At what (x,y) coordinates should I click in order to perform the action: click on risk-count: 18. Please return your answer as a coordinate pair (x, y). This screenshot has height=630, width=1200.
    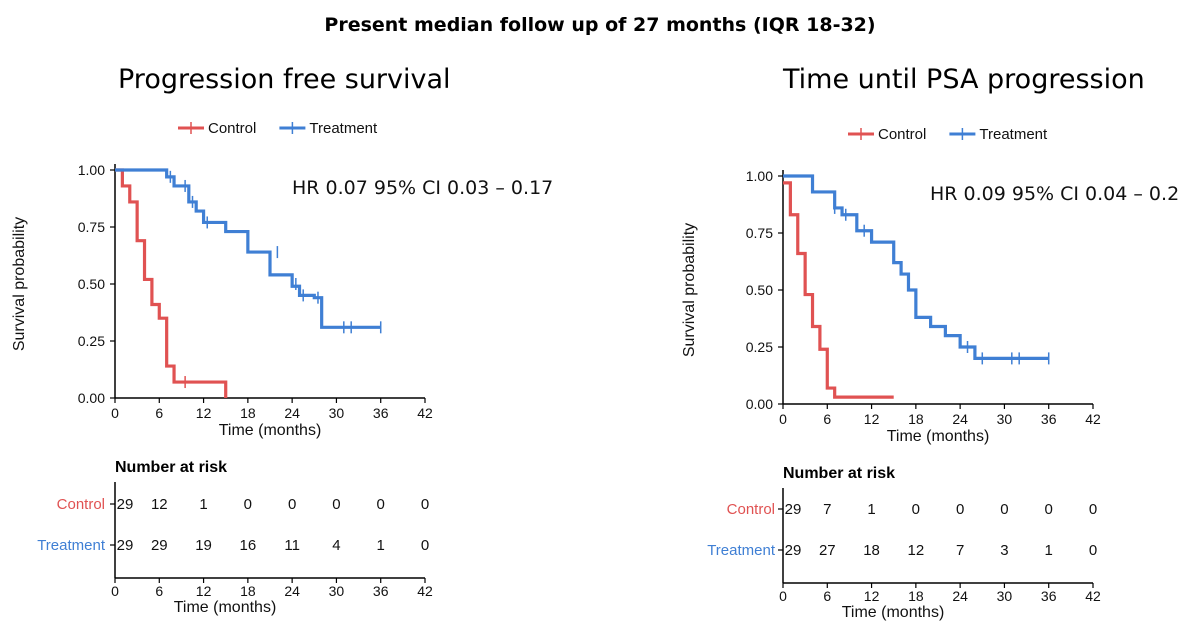
    Looking at the image, I should click on (871, 550).